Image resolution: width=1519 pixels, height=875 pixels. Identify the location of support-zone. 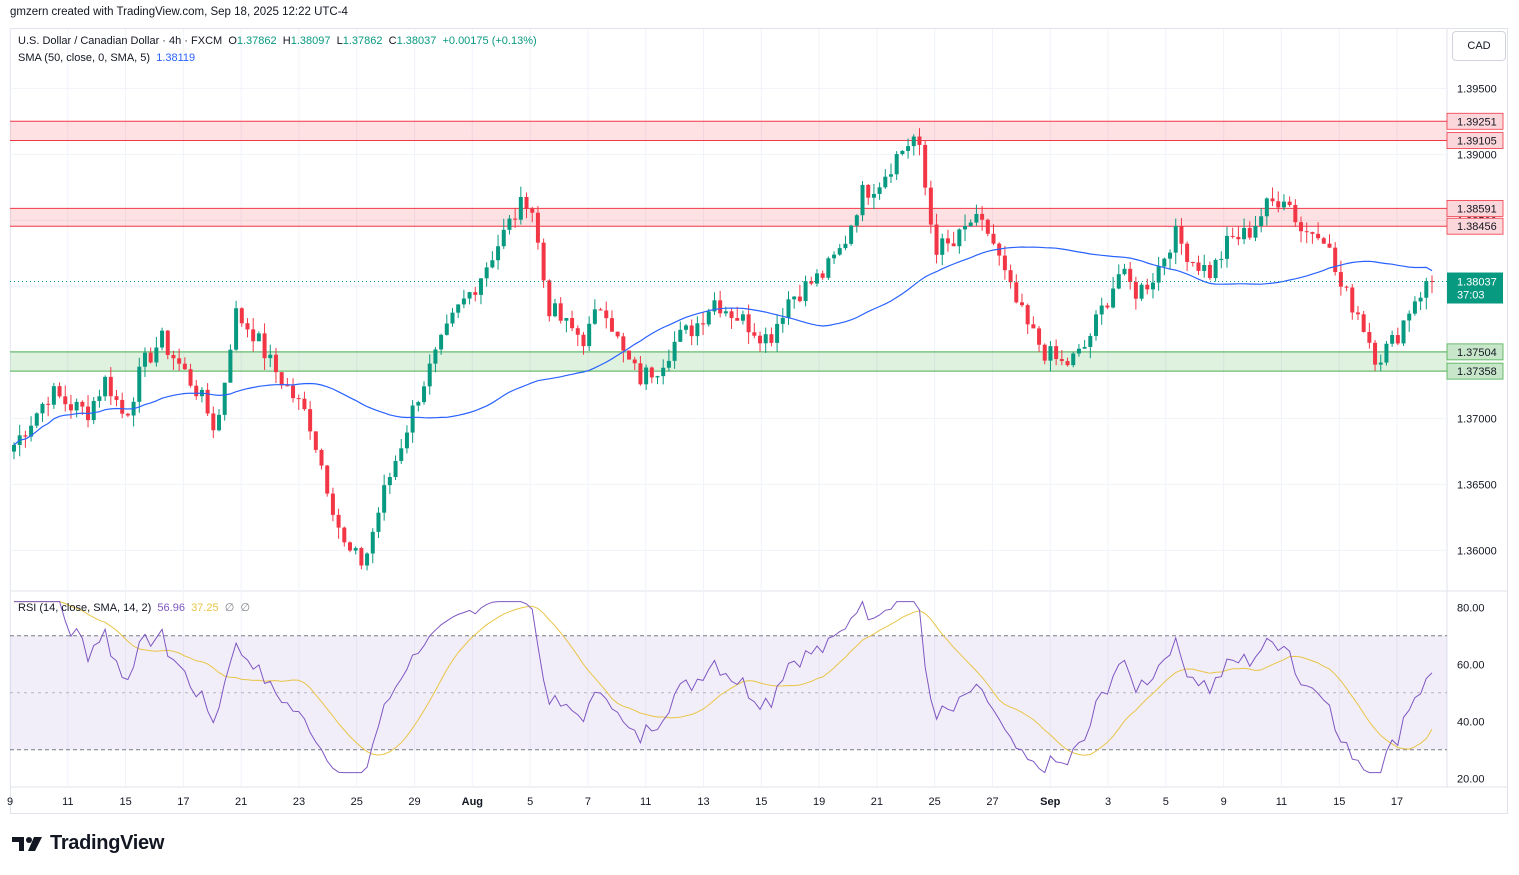
(728, 361).